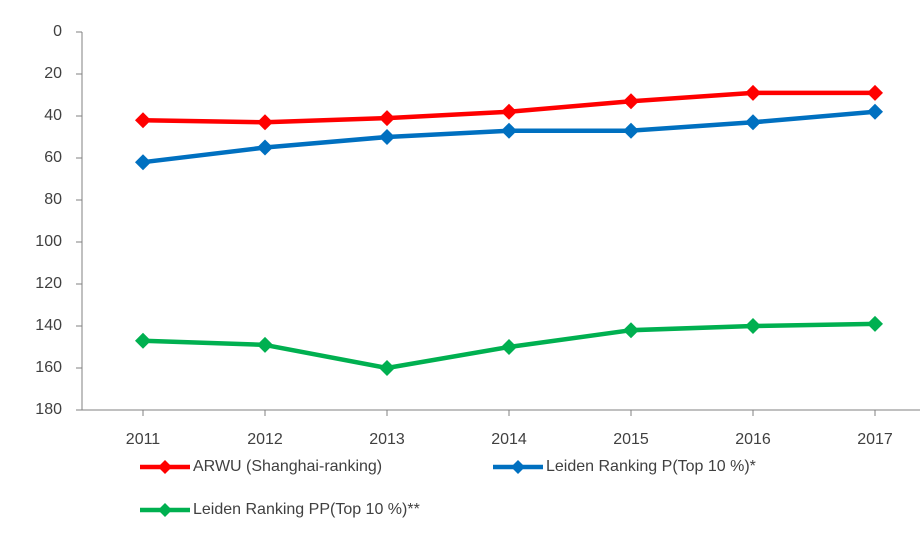  I want to click on y-tick-label: 0, so click(57, 31).